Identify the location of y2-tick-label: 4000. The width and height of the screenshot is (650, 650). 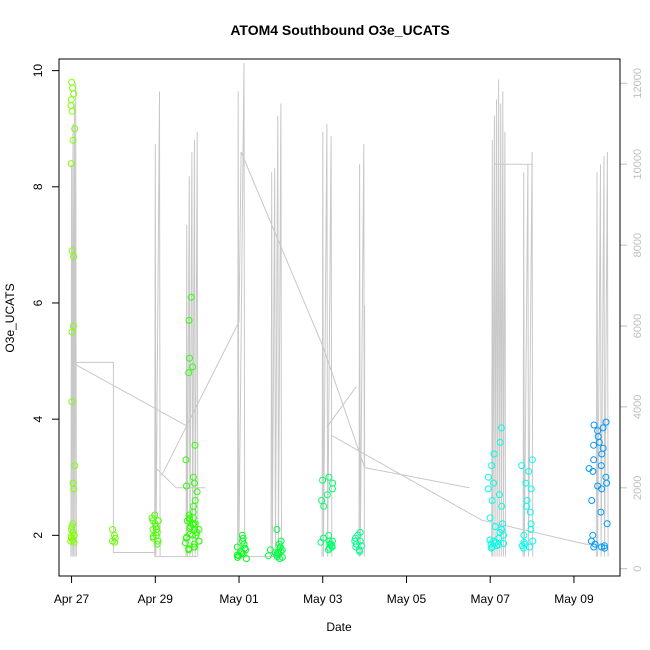
(638, 407).